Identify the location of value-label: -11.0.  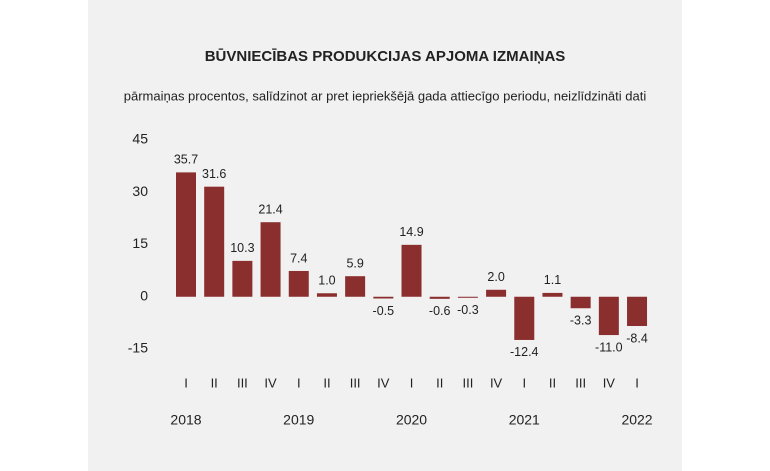
(609, 347).